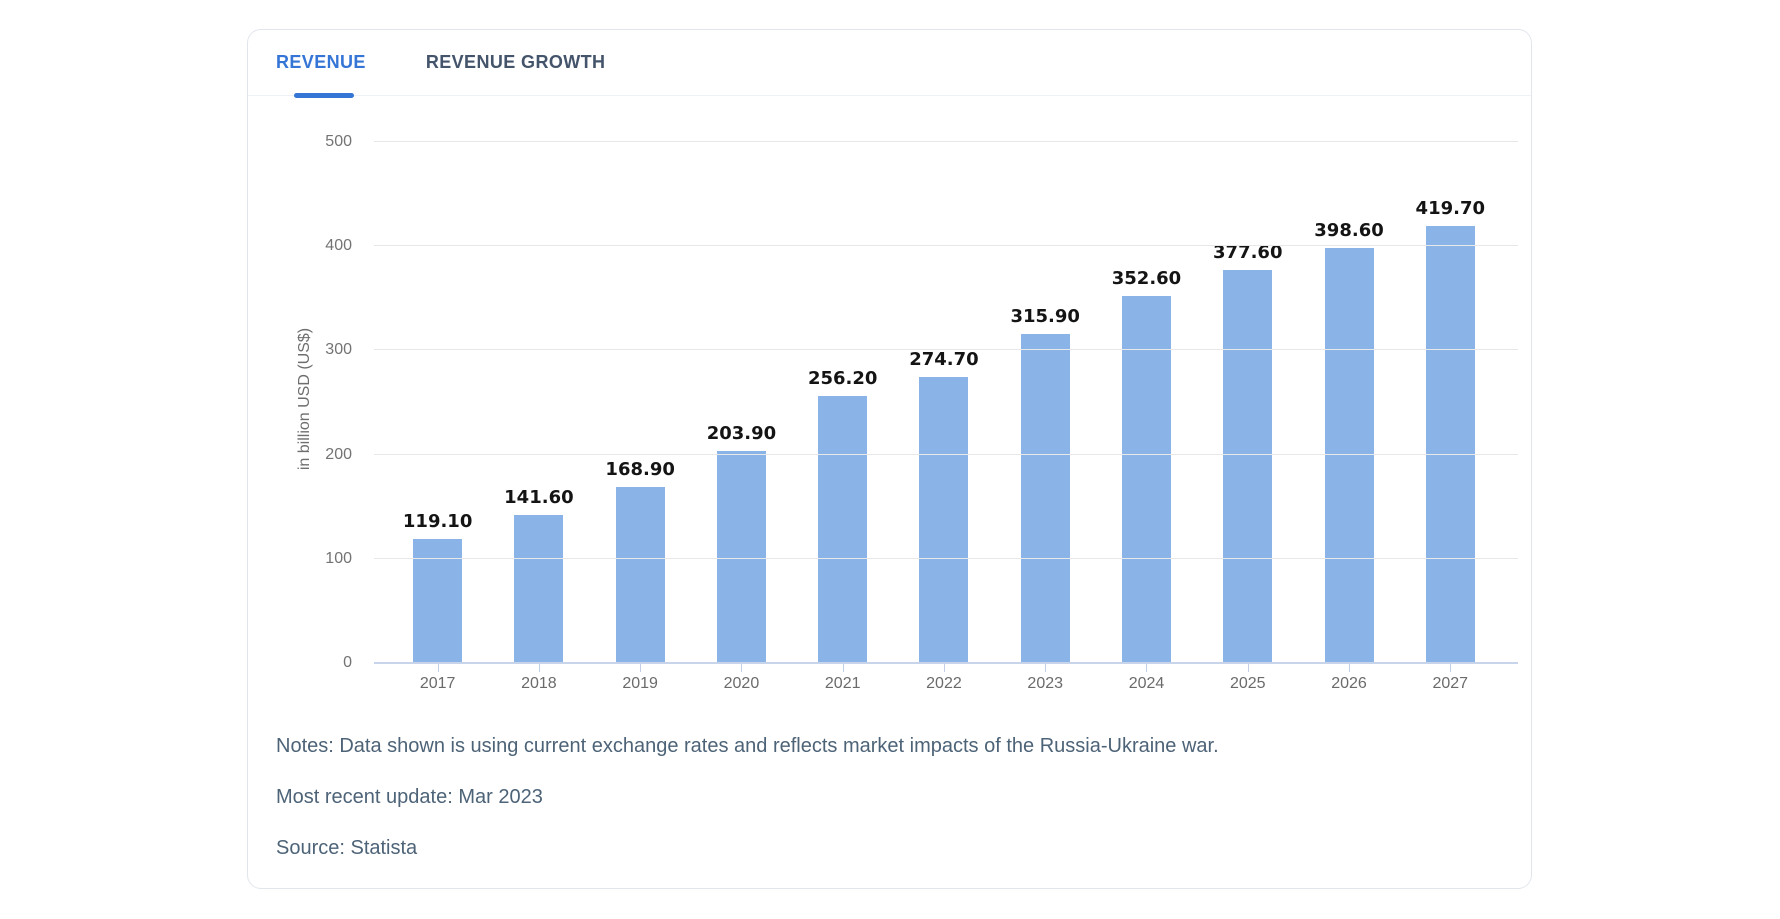 The image size is (1780, 919). Describe the element at coordinates (640, 406) in the screenshot. I see `bar-column: 168.90` at that location.